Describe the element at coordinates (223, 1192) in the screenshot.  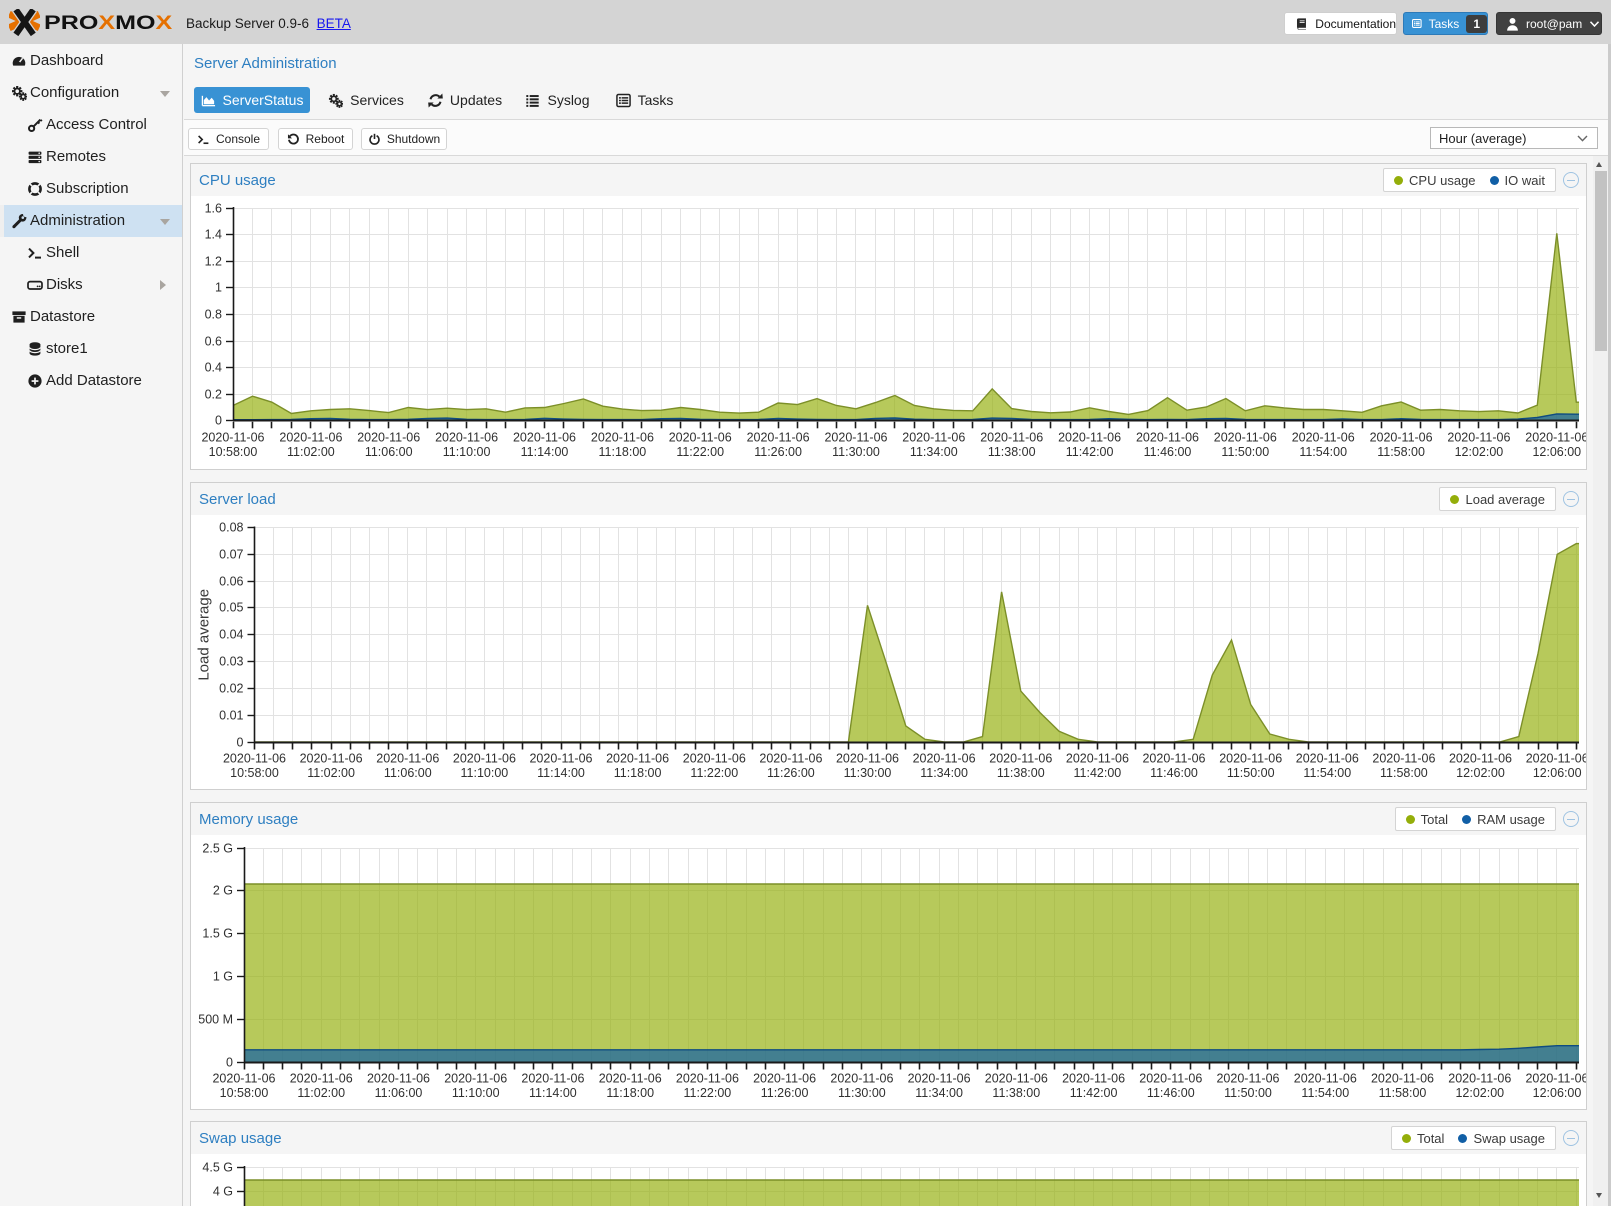
I see `svg-text: 4 G` at that location.